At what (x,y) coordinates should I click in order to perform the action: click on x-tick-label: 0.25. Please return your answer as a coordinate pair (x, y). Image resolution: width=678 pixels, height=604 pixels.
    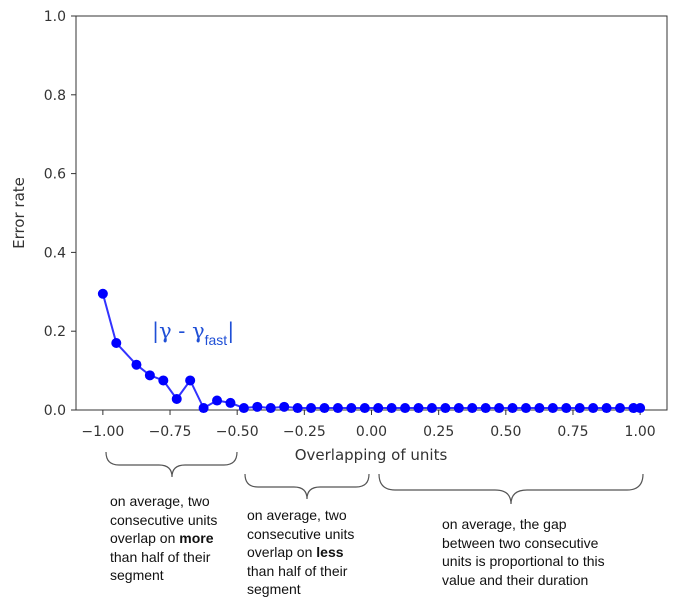
    Looking at the image, I should click on (438, 432).